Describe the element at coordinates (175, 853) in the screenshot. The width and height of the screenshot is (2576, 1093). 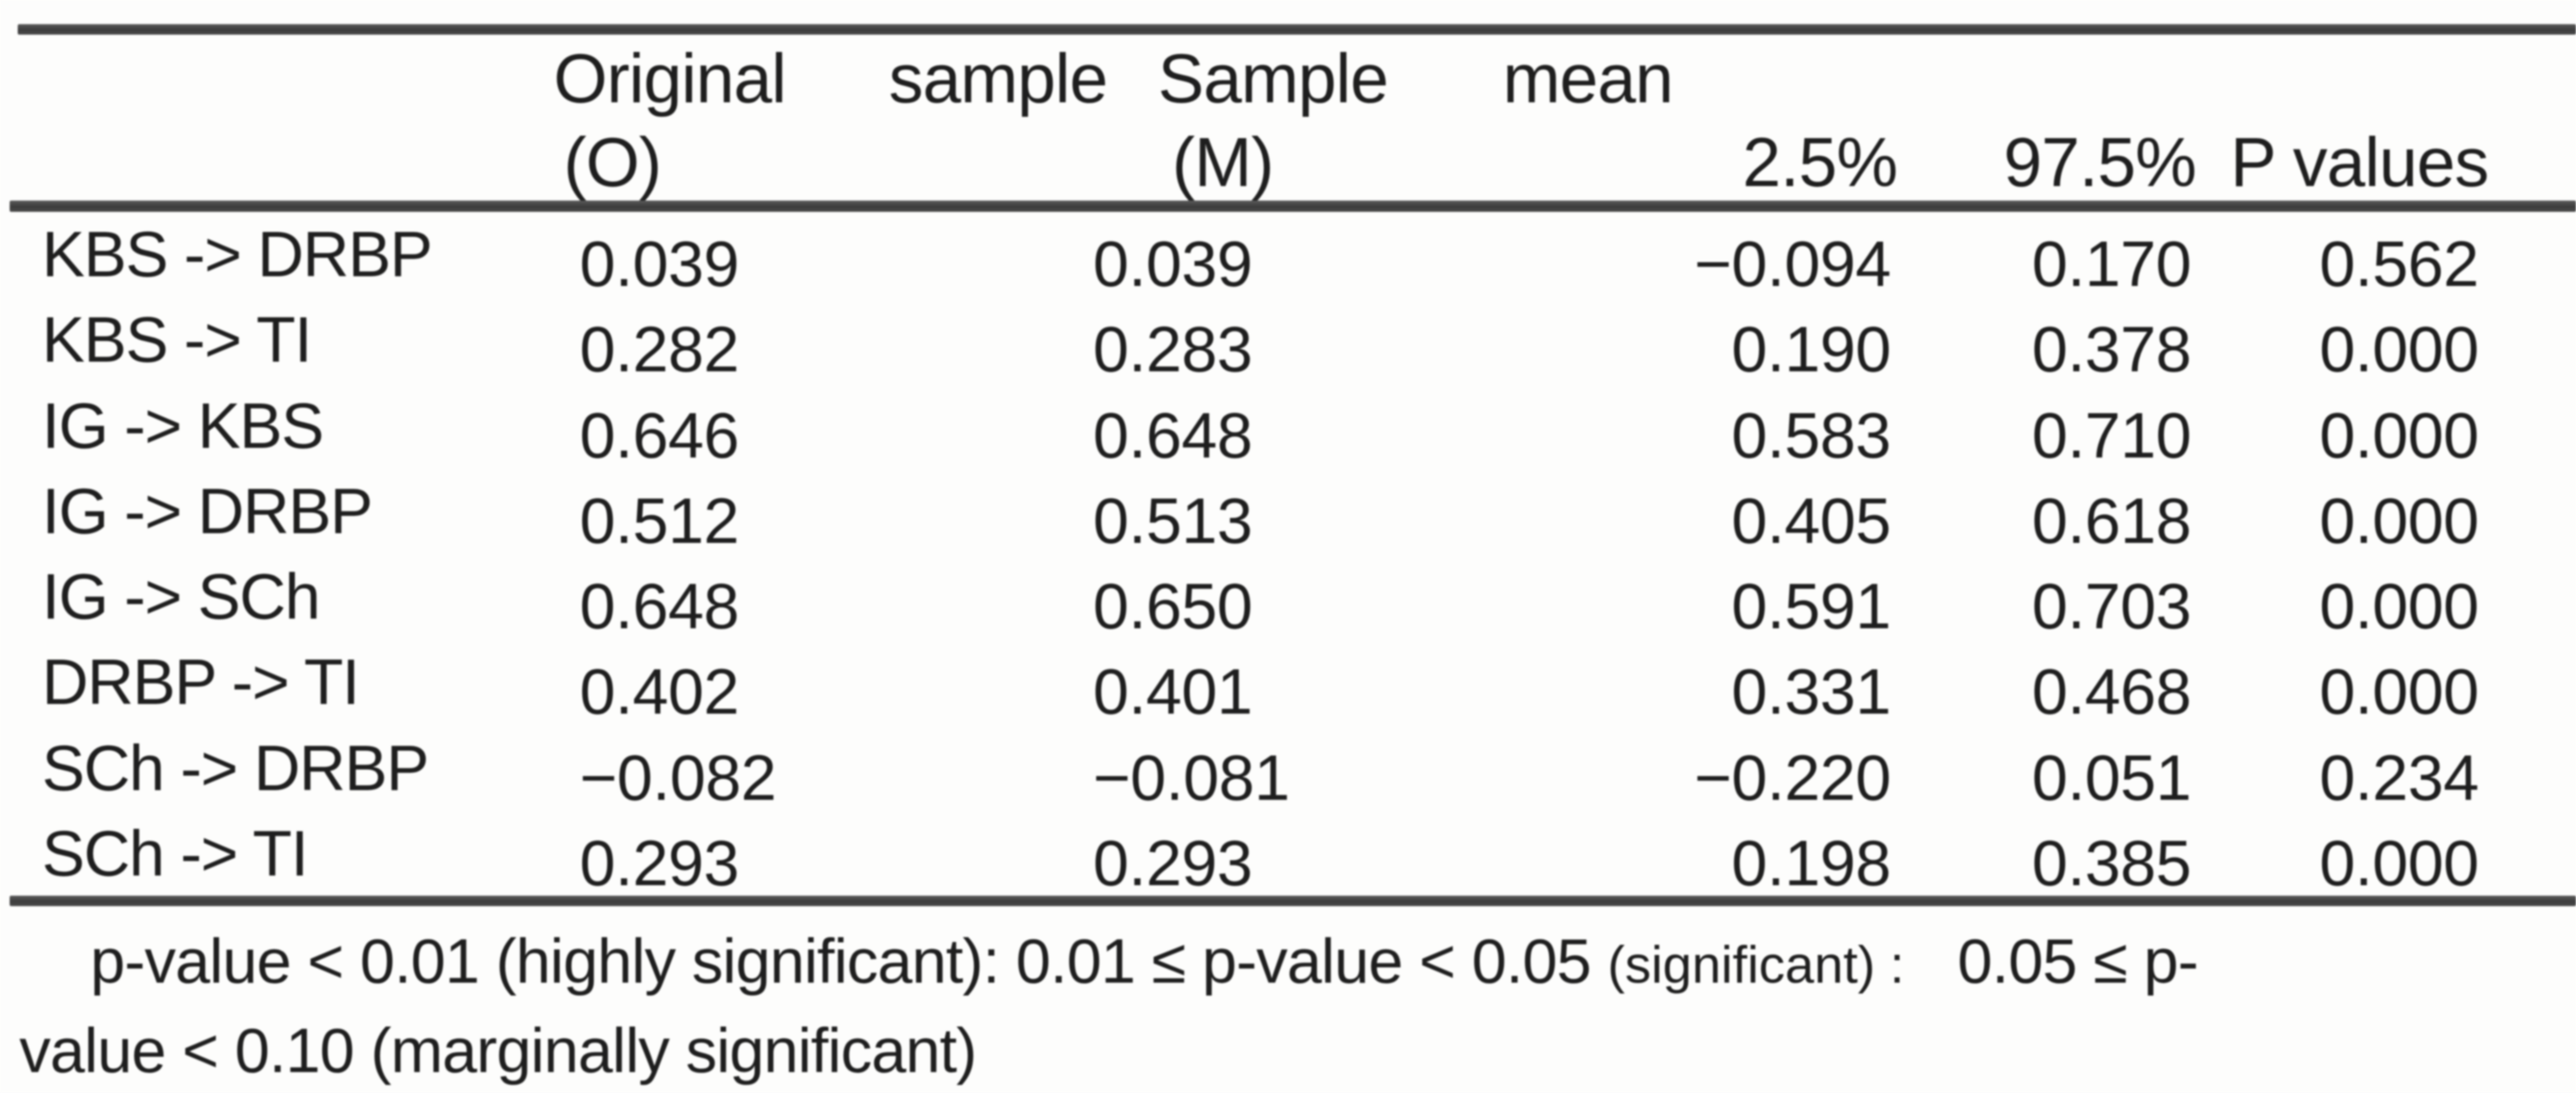
I see `path-label: SCh -> TI` at that location.